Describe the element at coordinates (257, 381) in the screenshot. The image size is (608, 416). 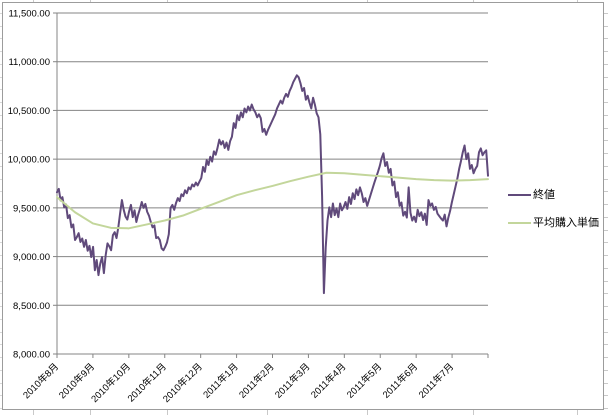
I see `x-axis-tick-label: 2011年2月` at that location.